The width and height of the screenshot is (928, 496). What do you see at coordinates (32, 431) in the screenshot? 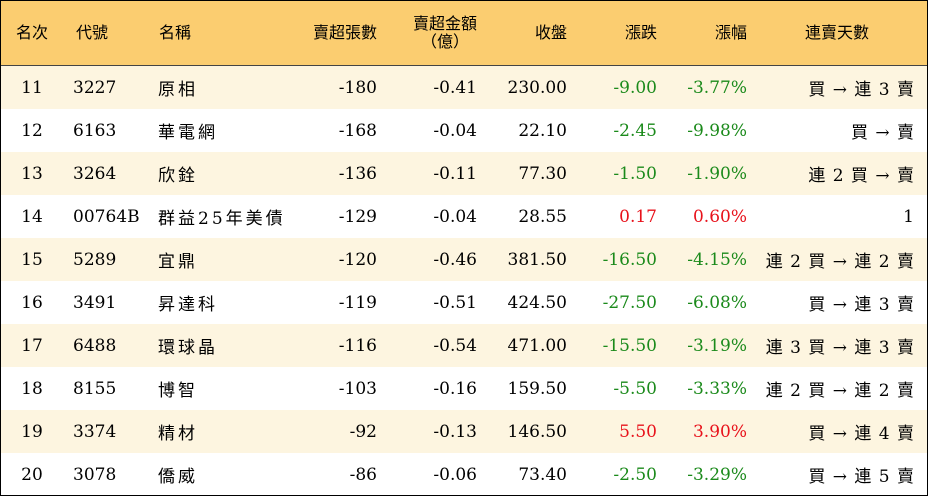
I see `rank-cell: 19` at bounding box center [32, 431].